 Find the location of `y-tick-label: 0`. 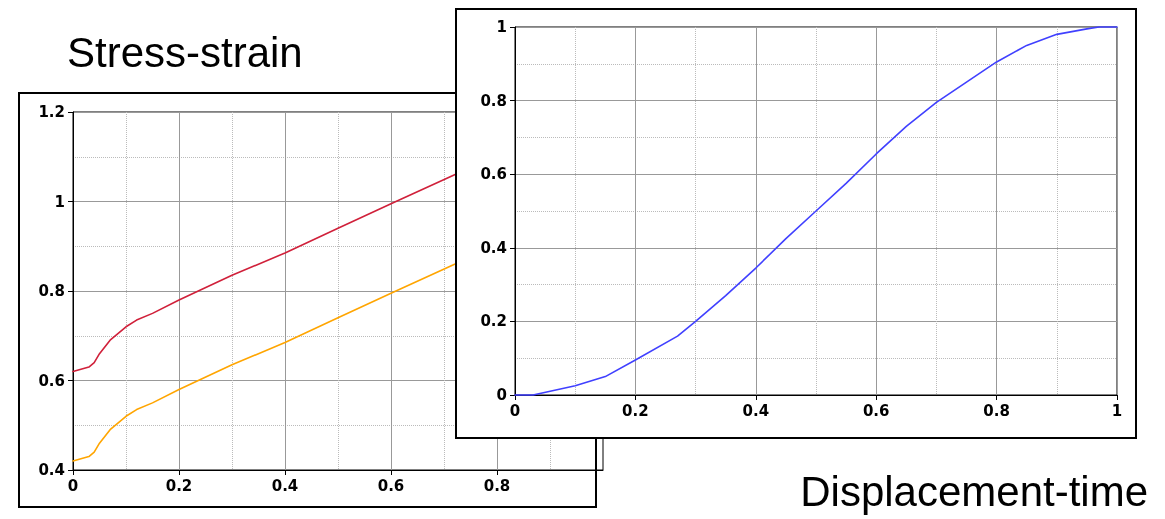

y-tick-label: 0 is located at coordinates (501, 395).